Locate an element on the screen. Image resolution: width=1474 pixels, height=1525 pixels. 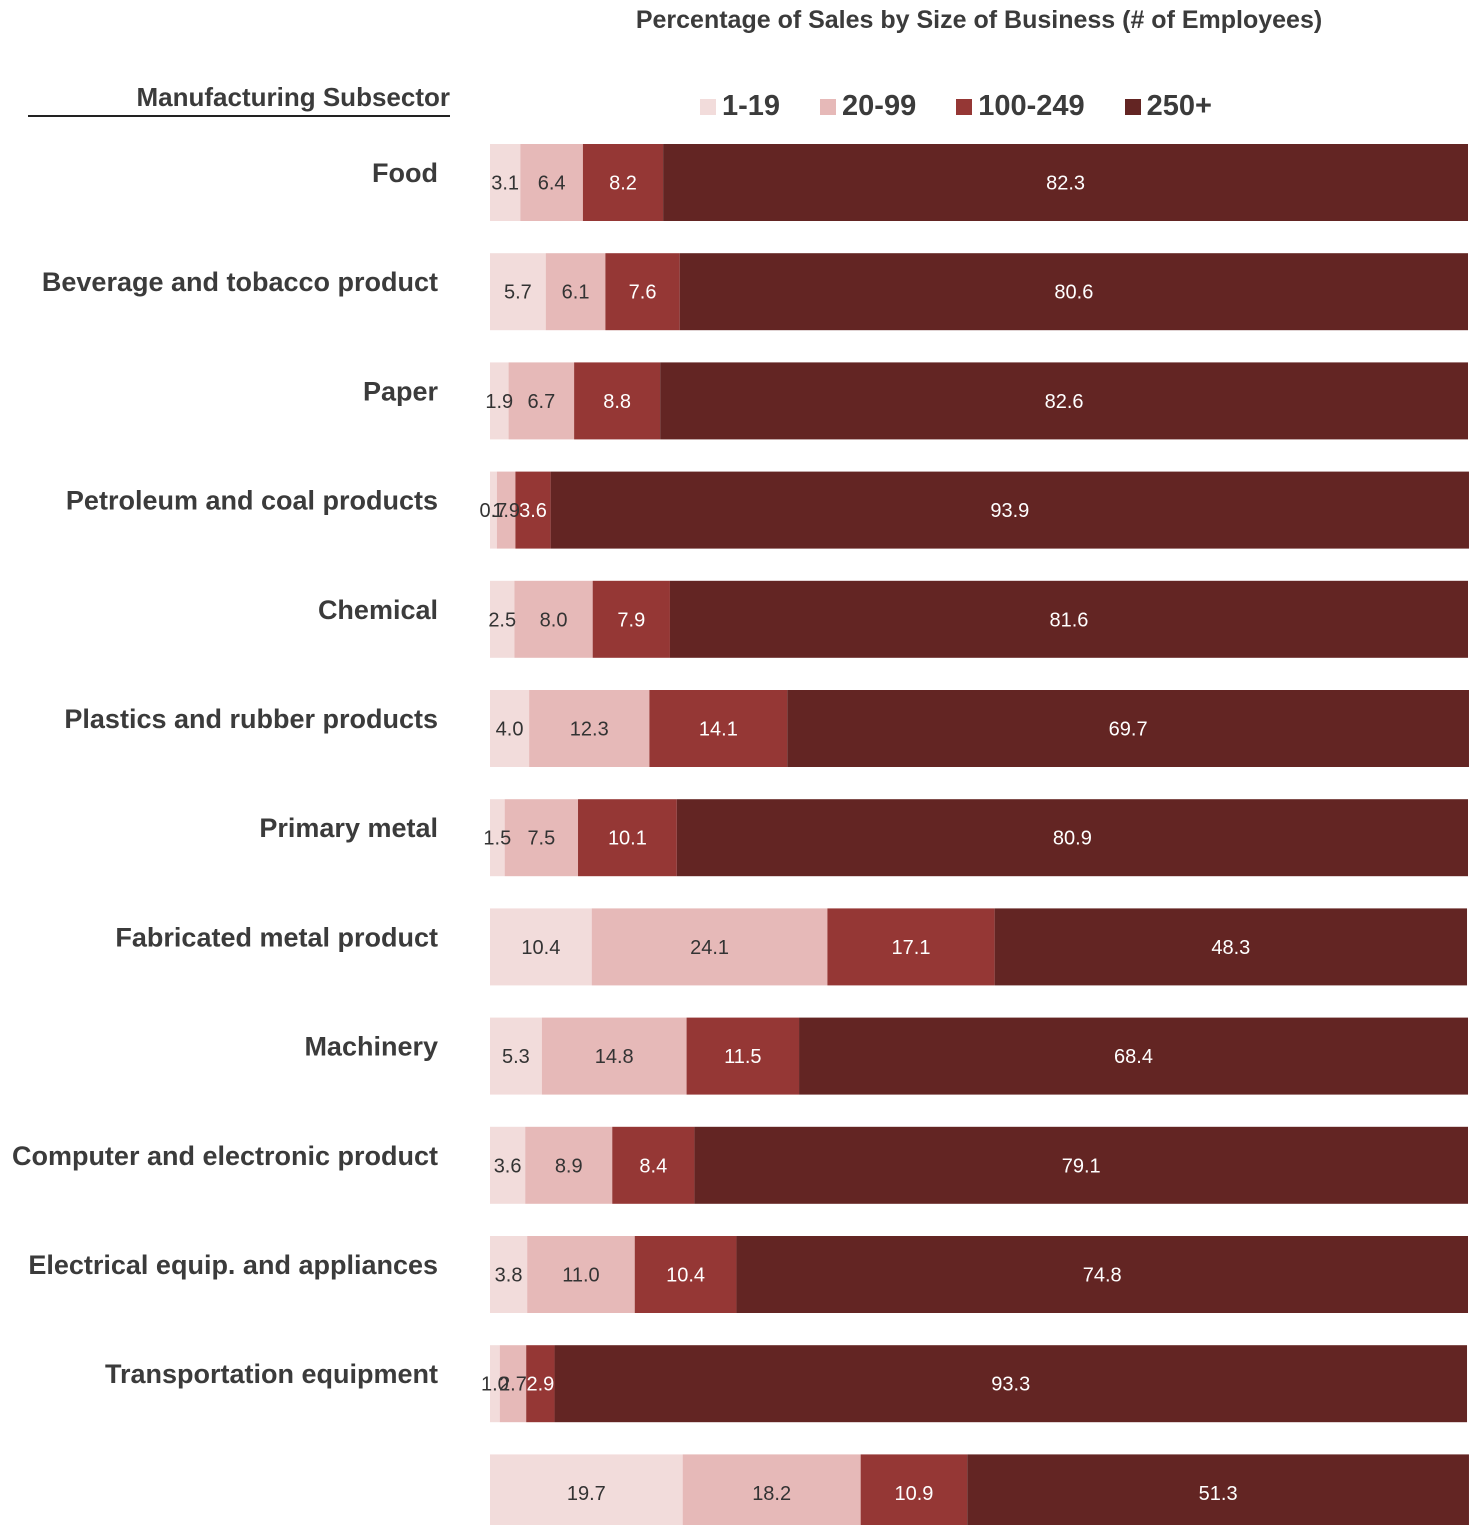
data-label-food-1-19: 3.1 is located at coordinates (505, 184).